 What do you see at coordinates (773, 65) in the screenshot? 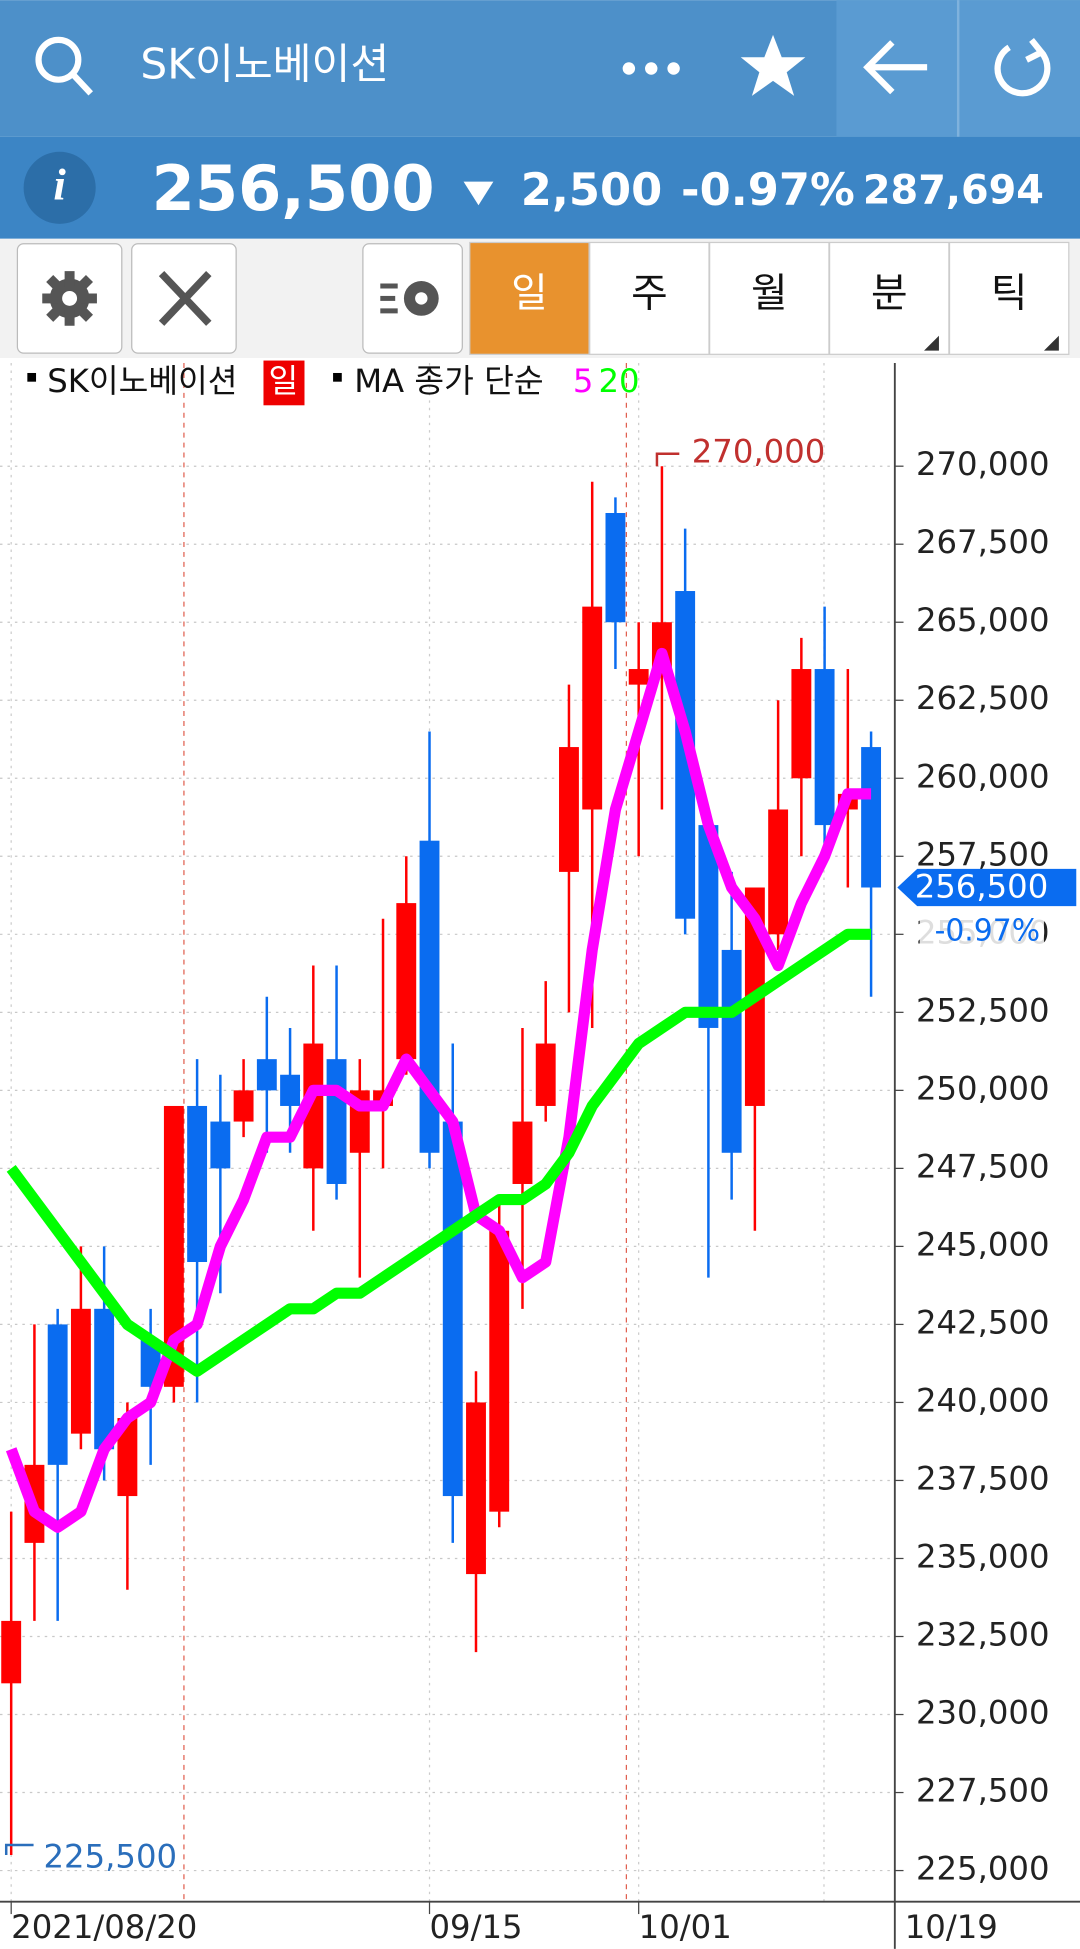
I see `favorite-icon` at bounding box center [773, 65].